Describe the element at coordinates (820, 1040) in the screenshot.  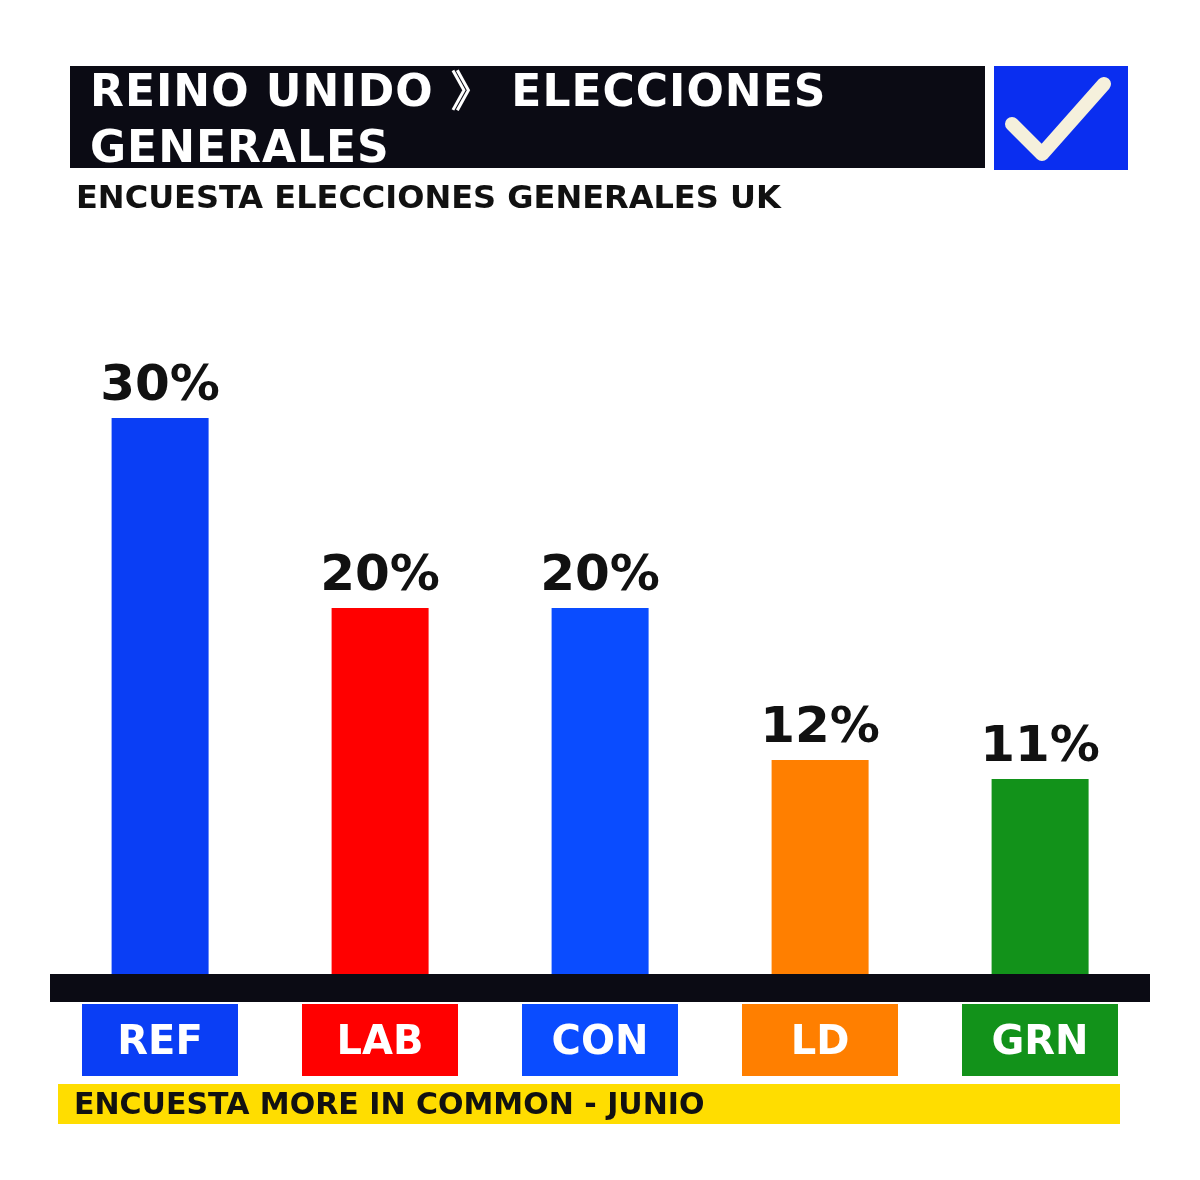
I see `x-tick-label: LD` at that location.